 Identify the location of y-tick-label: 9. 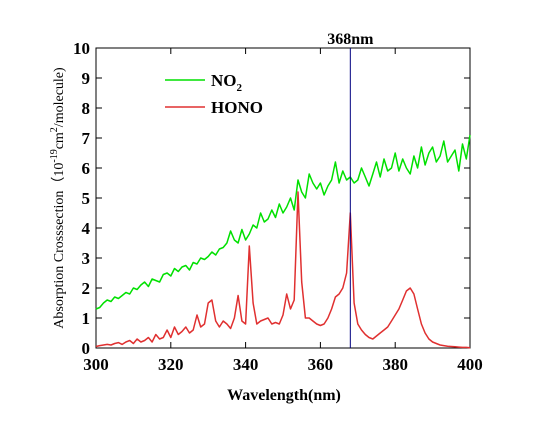
(86, 78).